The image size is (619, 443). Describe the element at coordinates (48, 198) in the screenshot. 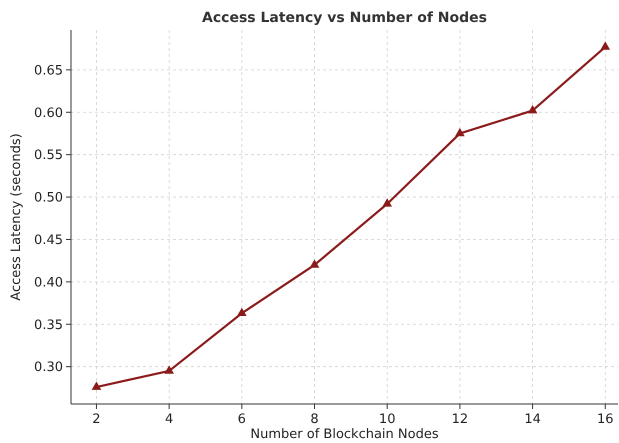

I see `y-tick-label: 0.50` at that location.